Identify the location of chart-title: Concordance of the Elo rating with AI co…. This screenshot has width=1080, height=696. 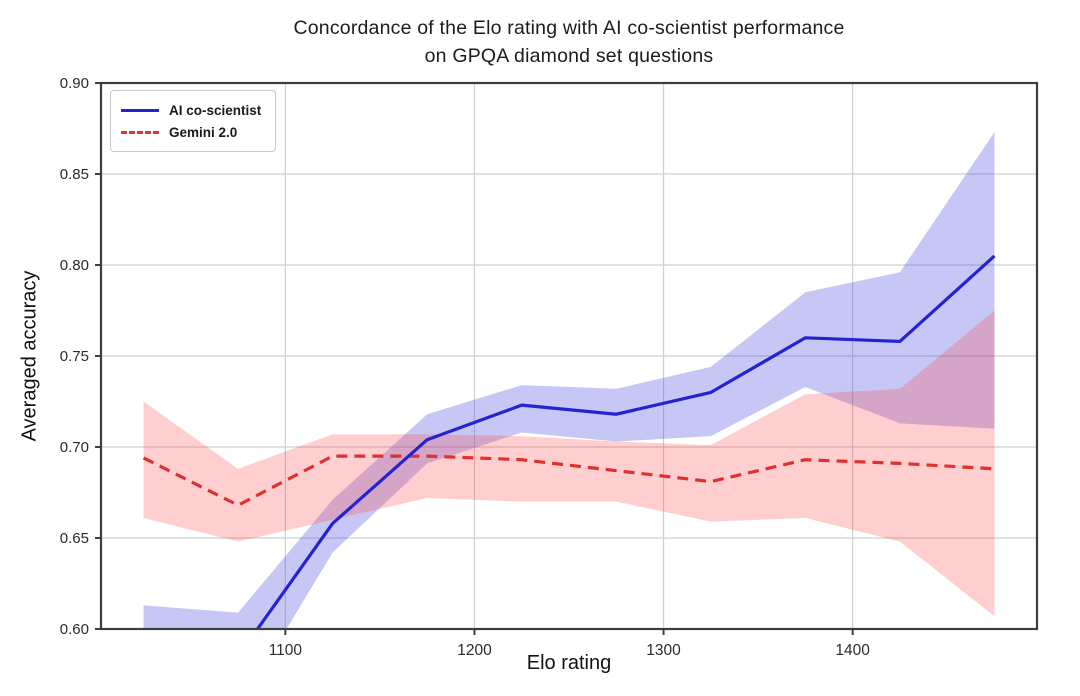
(569, 42).